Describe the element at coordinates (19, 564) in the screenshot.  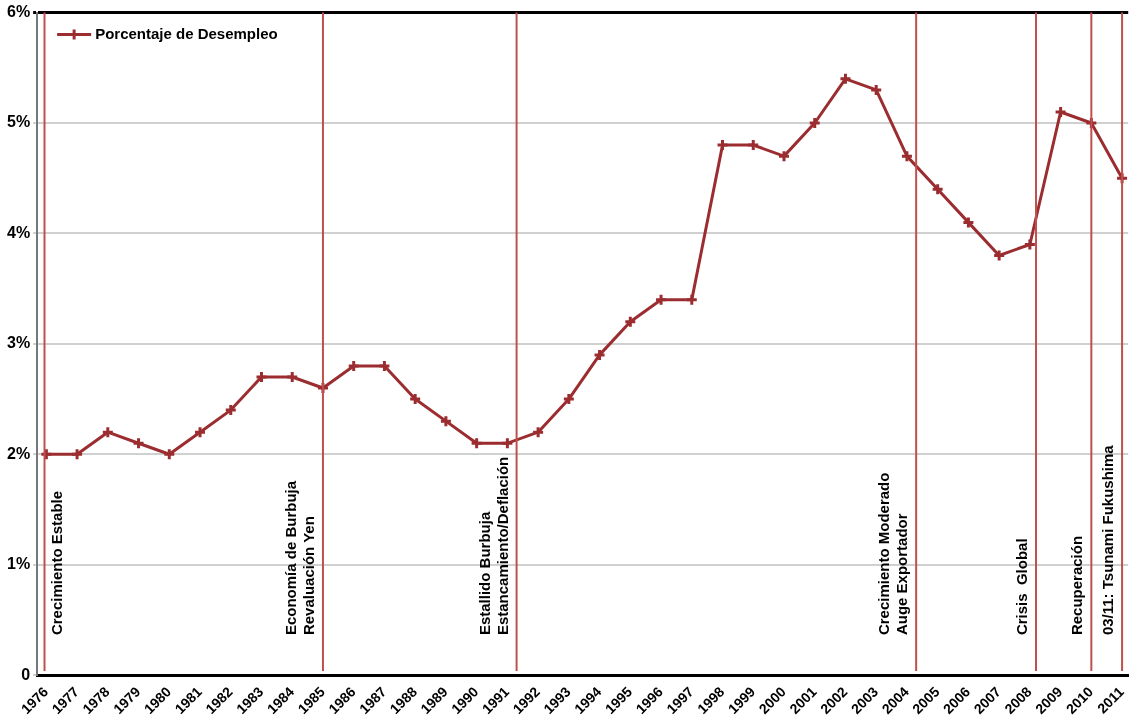
I see `y-tick-label: 1%` at that location.